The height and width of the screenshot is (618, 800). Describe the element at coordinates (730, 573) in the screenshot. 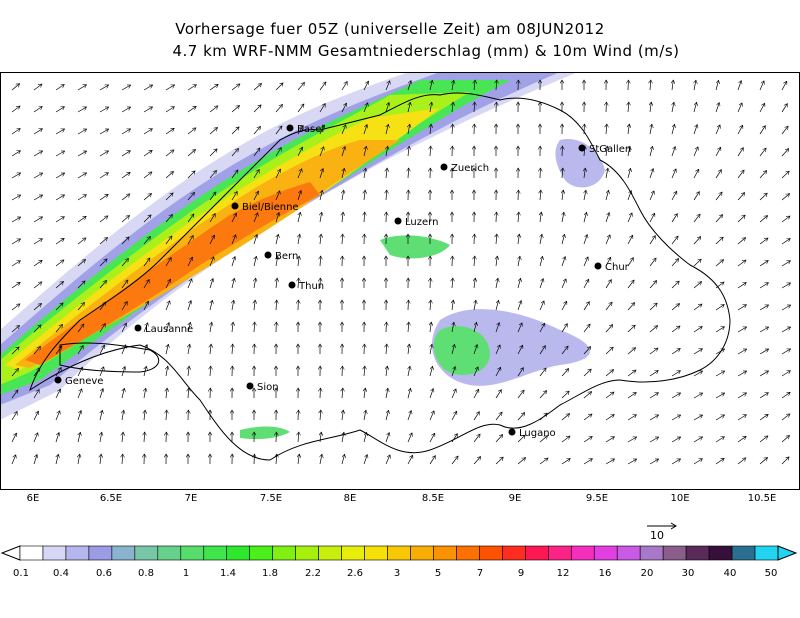

I see `colorbar-label: 40` at that location.